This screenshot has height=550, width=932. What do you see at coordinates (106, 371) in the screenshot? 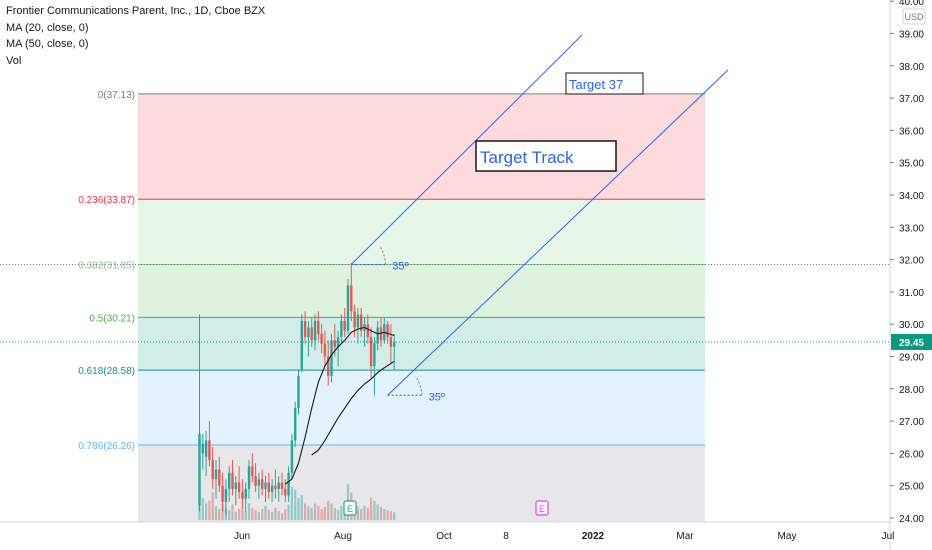
I see `fib-level-label: 0.618(28.58)` at bounding box center [106, 371].